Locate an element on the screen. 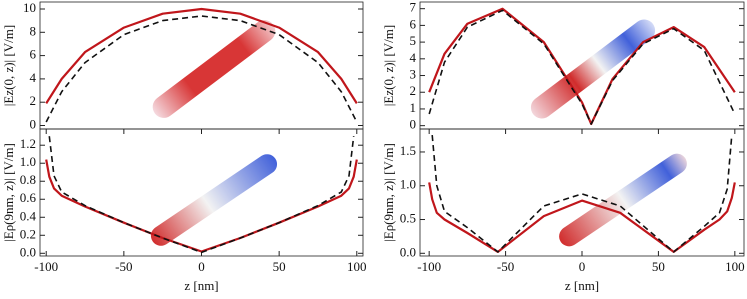 This screenshot has height=299, width=747. y-tick-label: 0.2 is located at coordinates (28, 233).